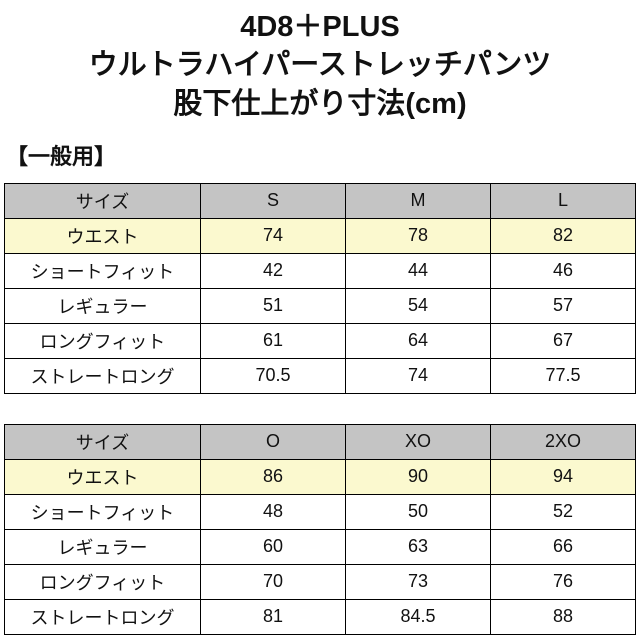  What do you see at coordinates (563, 616) in the screenshot?
I see `value-cell: 88` at bounding box center [563, 616].